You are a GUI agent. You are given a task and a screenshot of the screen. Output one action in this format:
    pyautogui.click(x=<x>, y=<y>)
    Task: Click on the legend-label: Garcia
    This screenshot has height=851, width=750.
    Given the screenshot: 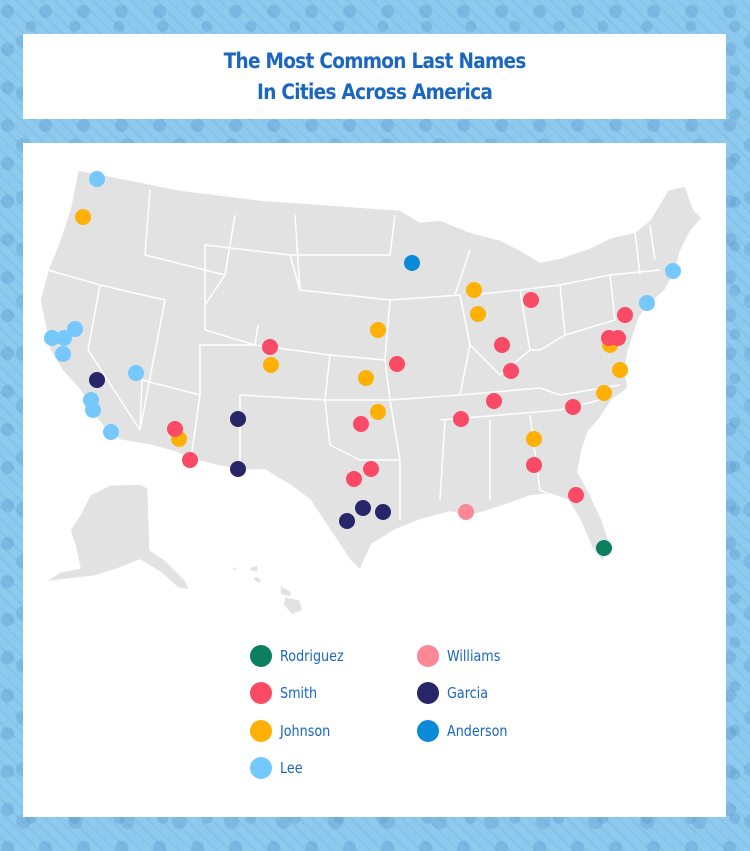 What is the action you would take?
    pyautogui.click(x=468, y=693)
    